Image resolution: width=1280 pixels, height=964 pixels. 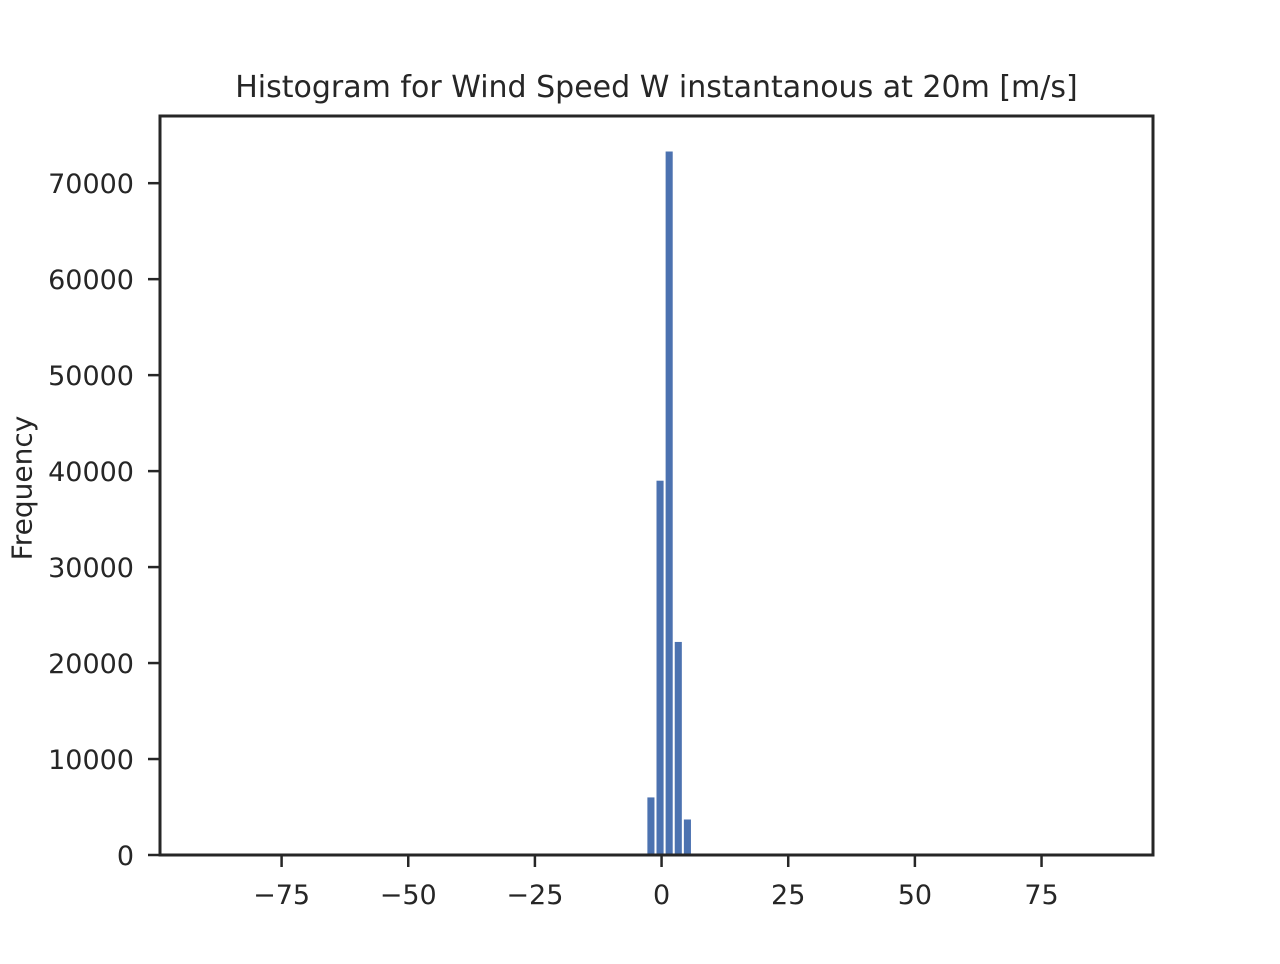 What do you see at coordinates (22, 488) in the screenshot?
I see `y-axis-label: Frequency` at bounding box center [22, 488].